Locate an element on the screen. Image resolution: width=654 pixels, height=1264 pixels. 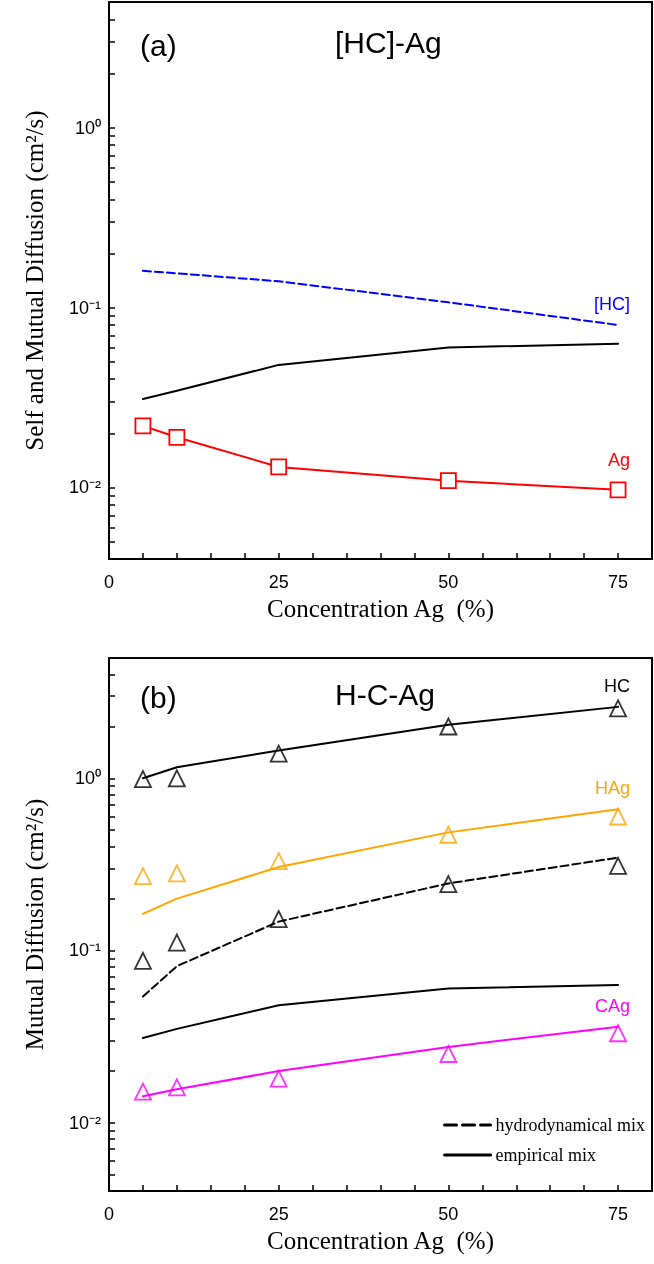
series-label: HC is located at coordinates (617, 685).